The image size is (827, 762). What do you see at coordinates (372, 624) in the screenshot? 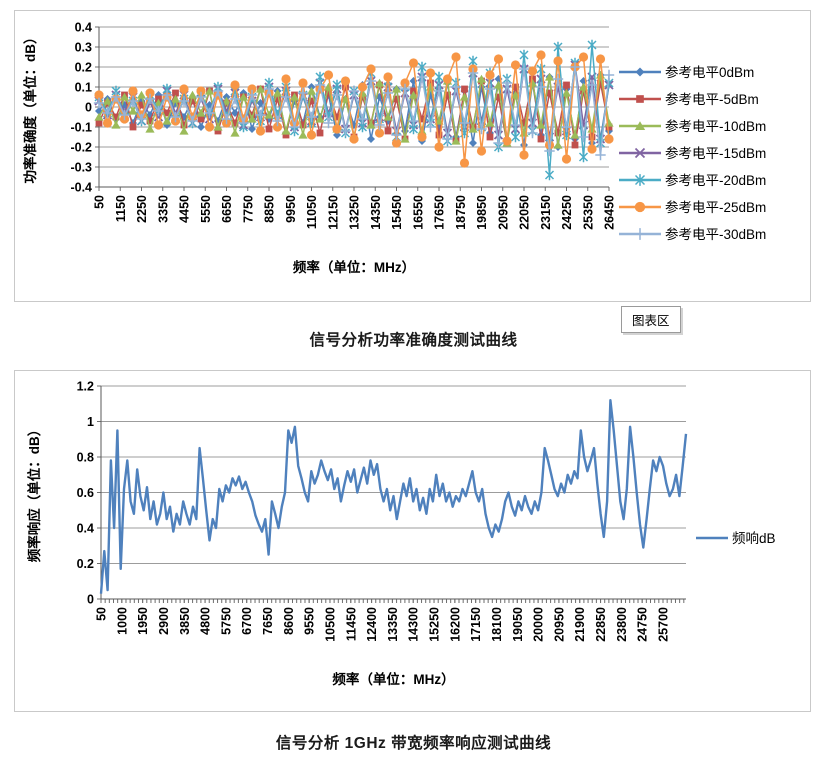
I see `x-tick-label: 12400` at bounding box center [372, 624].